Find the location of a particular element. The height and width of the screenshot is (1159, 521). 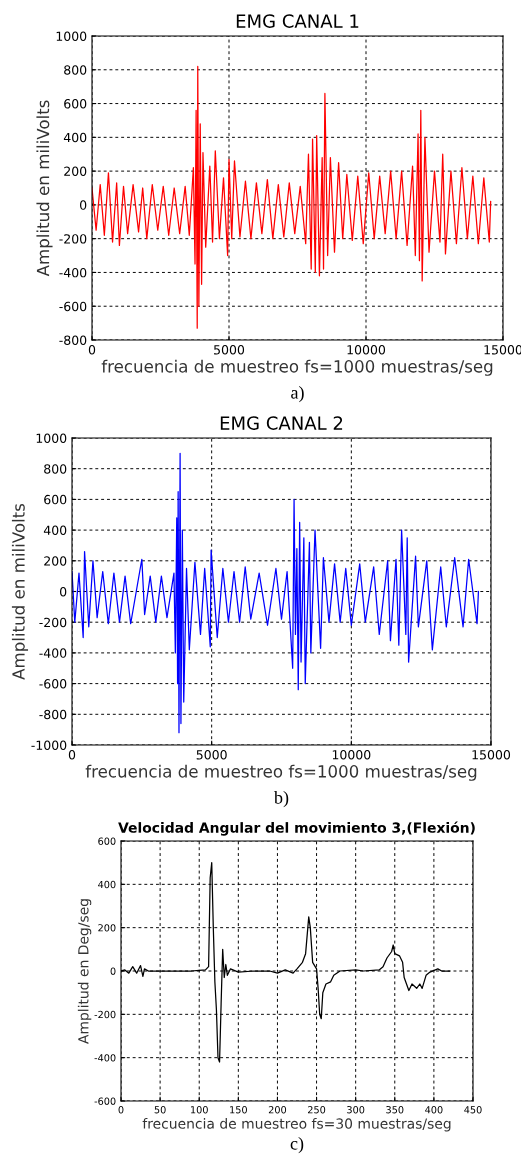

y-tick-label: -1000 is located at coordinates (49, 745).